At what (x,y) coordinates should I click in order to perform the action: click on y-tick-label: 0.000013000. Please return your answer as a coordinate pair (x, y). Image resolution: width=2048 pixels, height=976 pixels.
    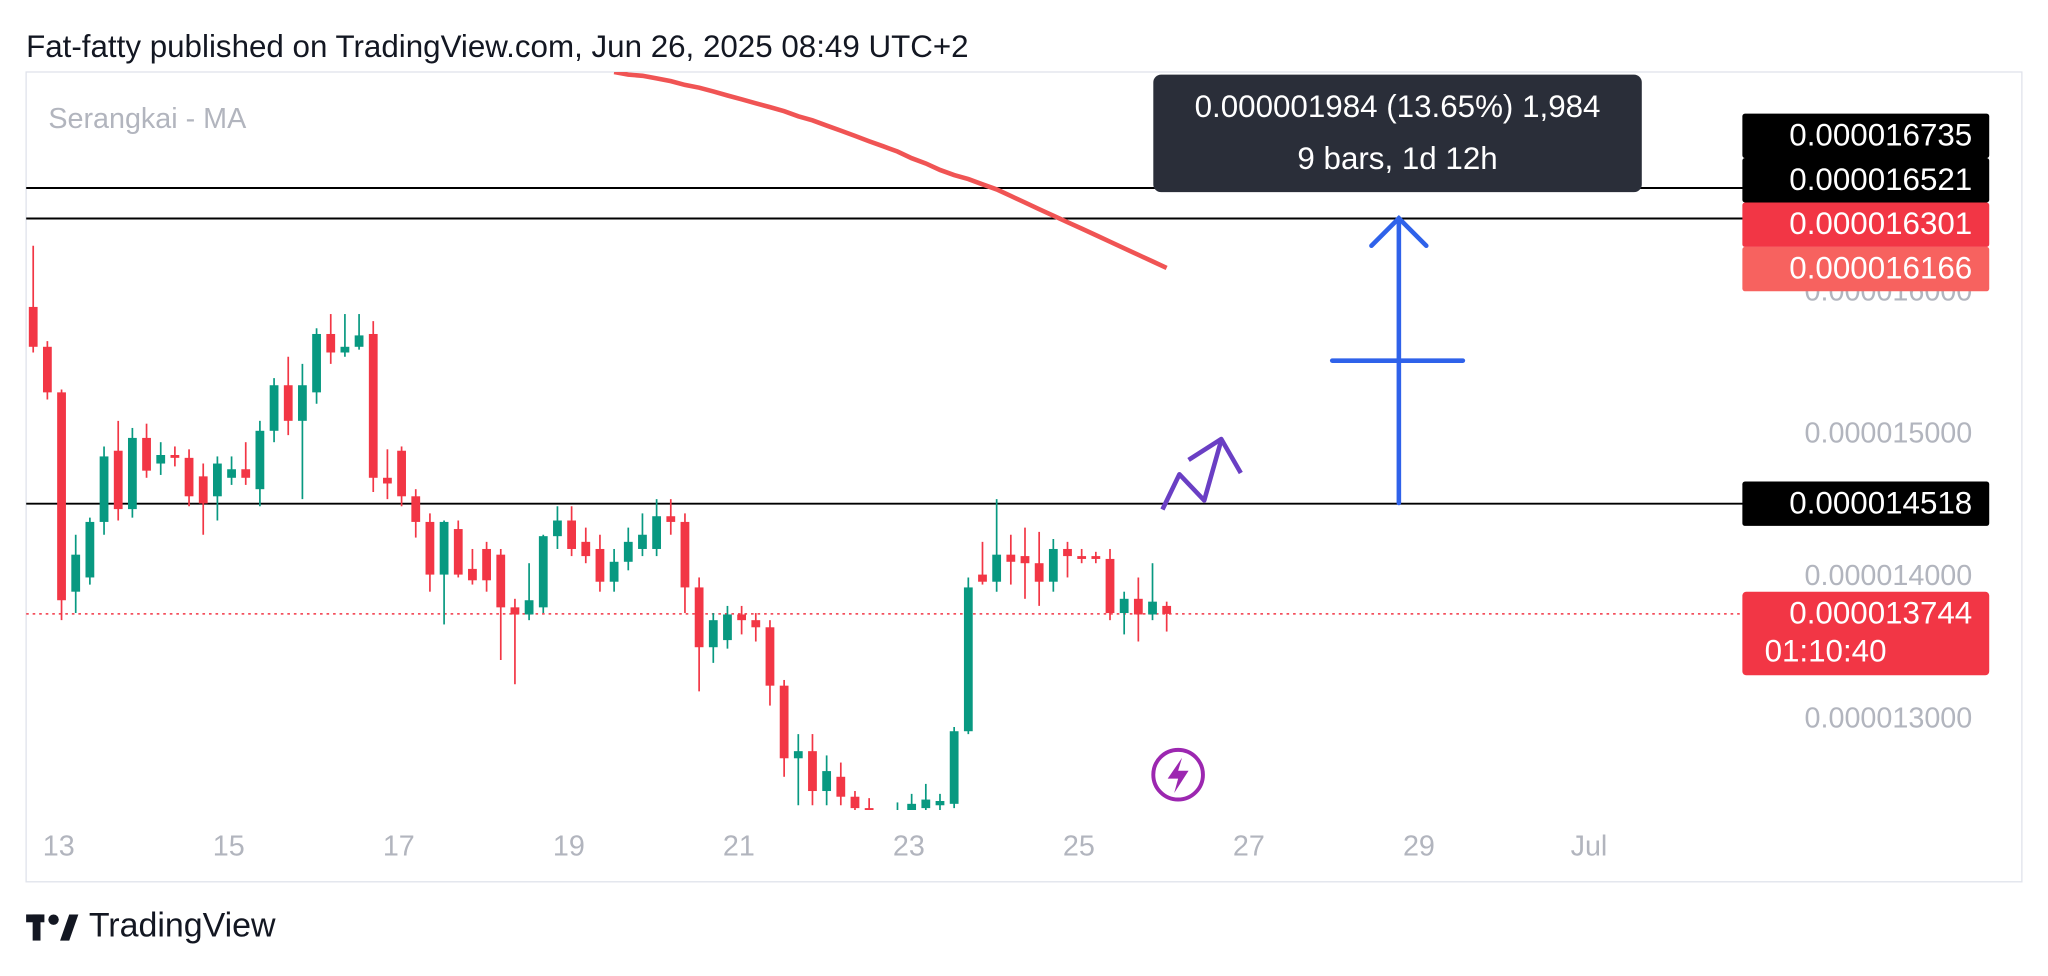
    Looking at the image, I should click on (1889, 718).